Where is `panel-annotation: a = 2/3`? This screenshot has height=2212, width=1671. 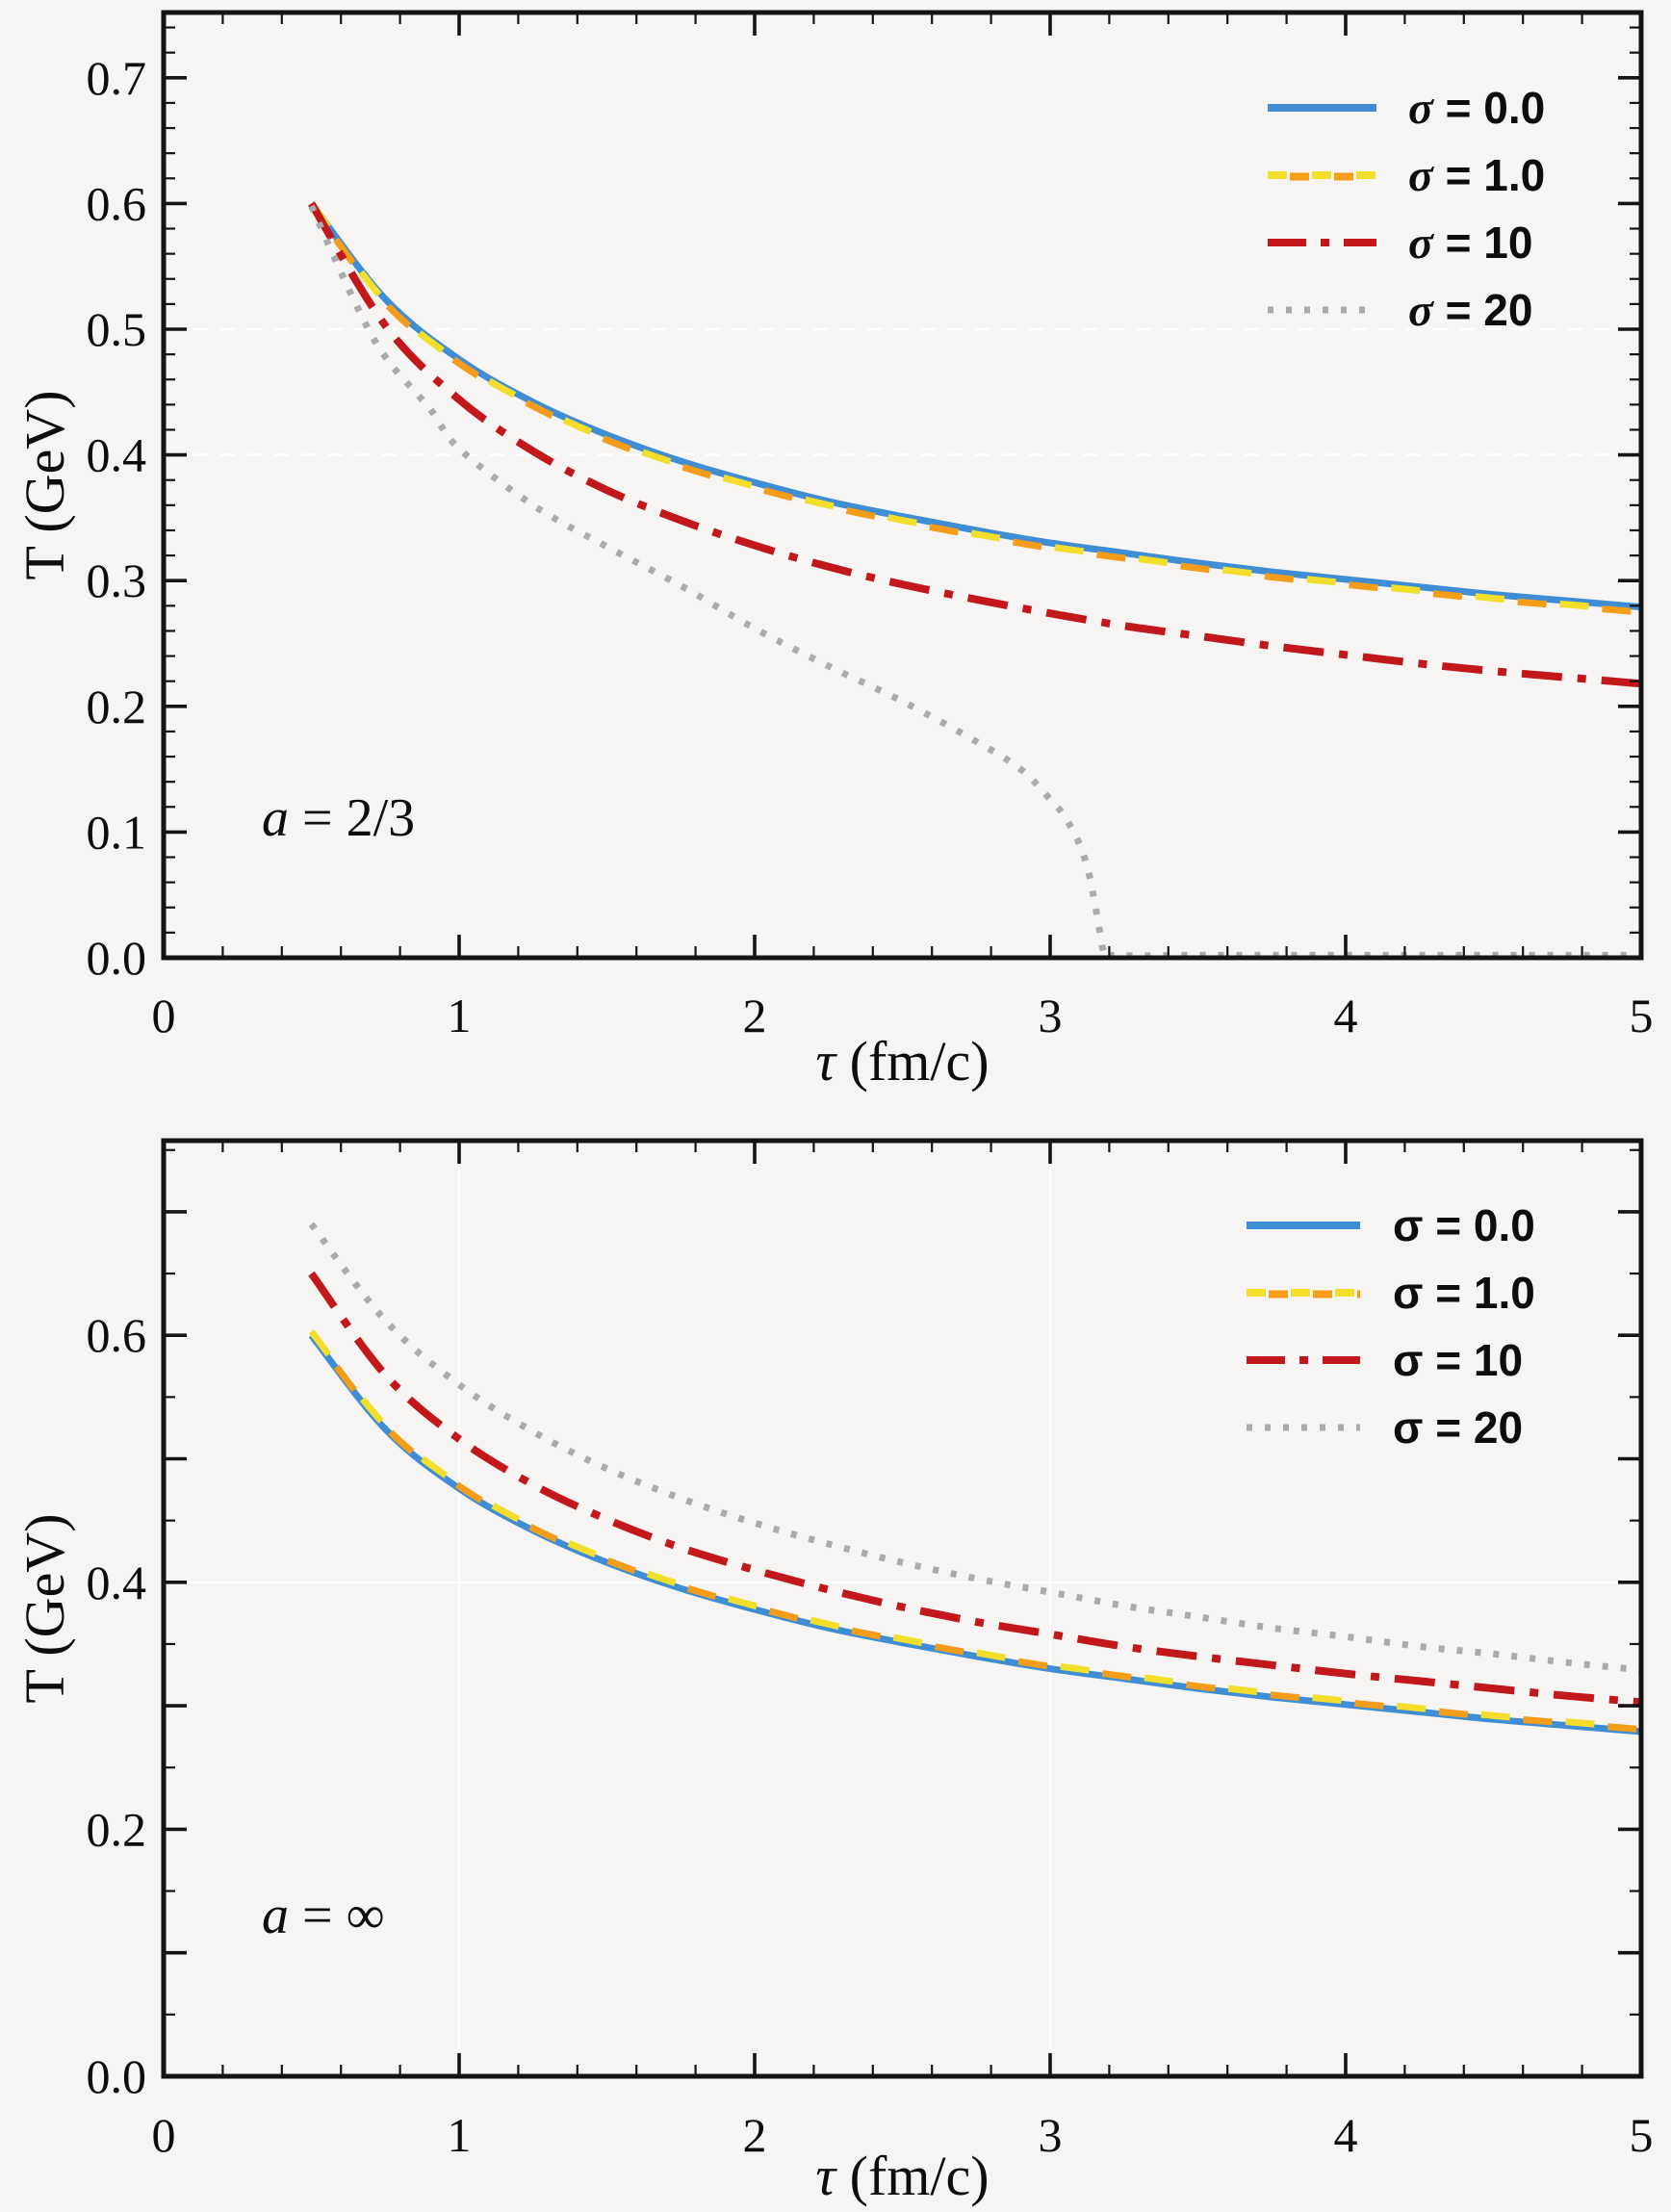
panel-annotation: a = 2/3 is located at coordinates (338, 818).